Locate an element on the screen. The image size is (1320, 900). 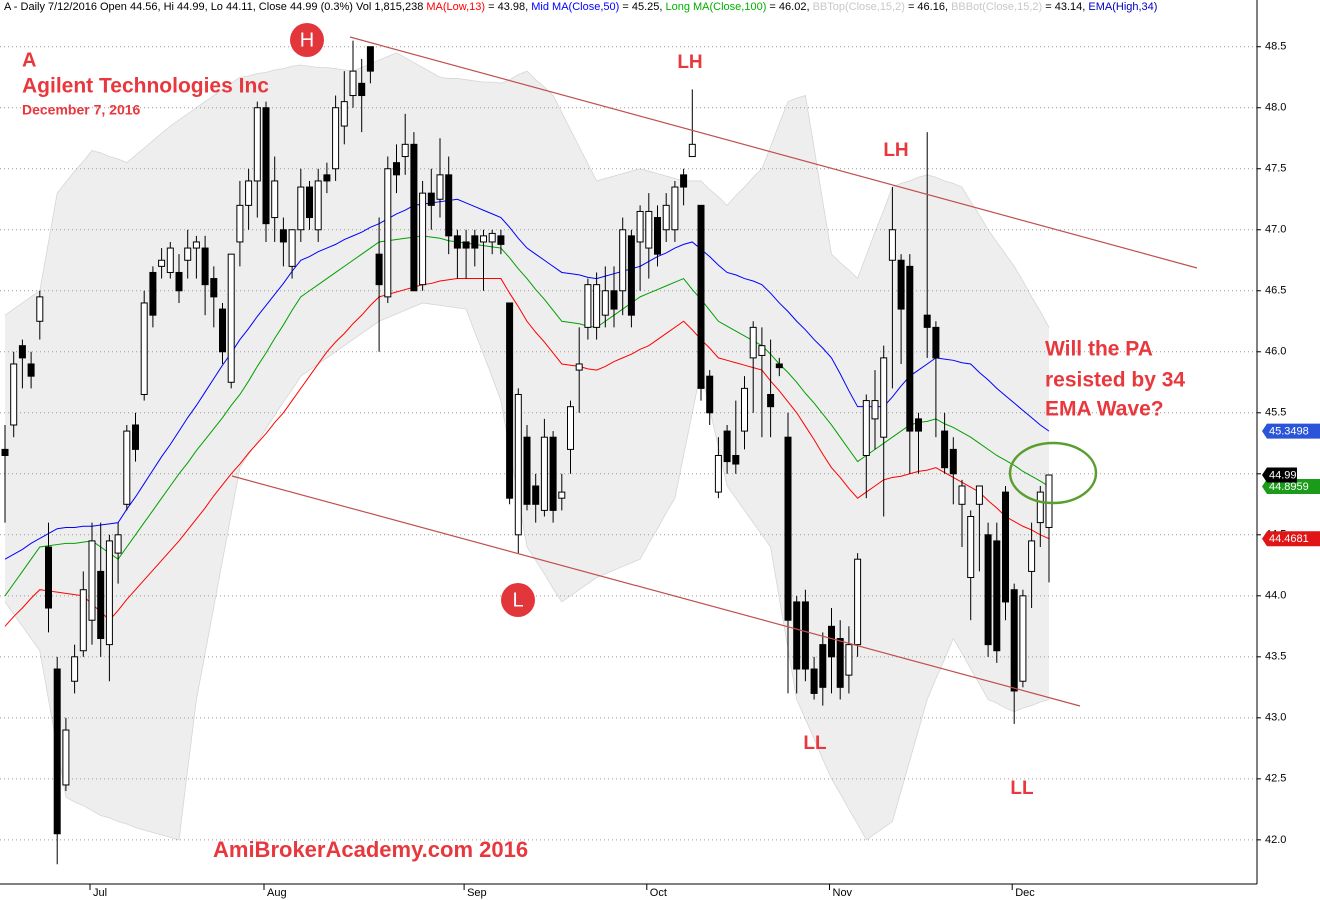
question-line: EMA Wave? is located at coordinates (1104, 409).